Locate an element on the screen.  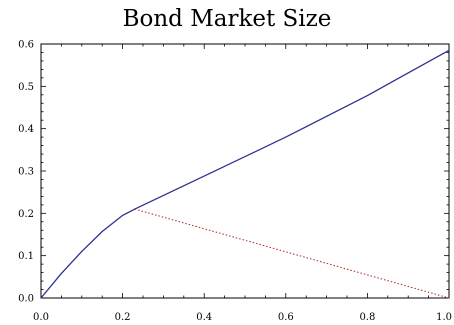
x-tick-label: 0.6 is located at coordinates (286, 317).